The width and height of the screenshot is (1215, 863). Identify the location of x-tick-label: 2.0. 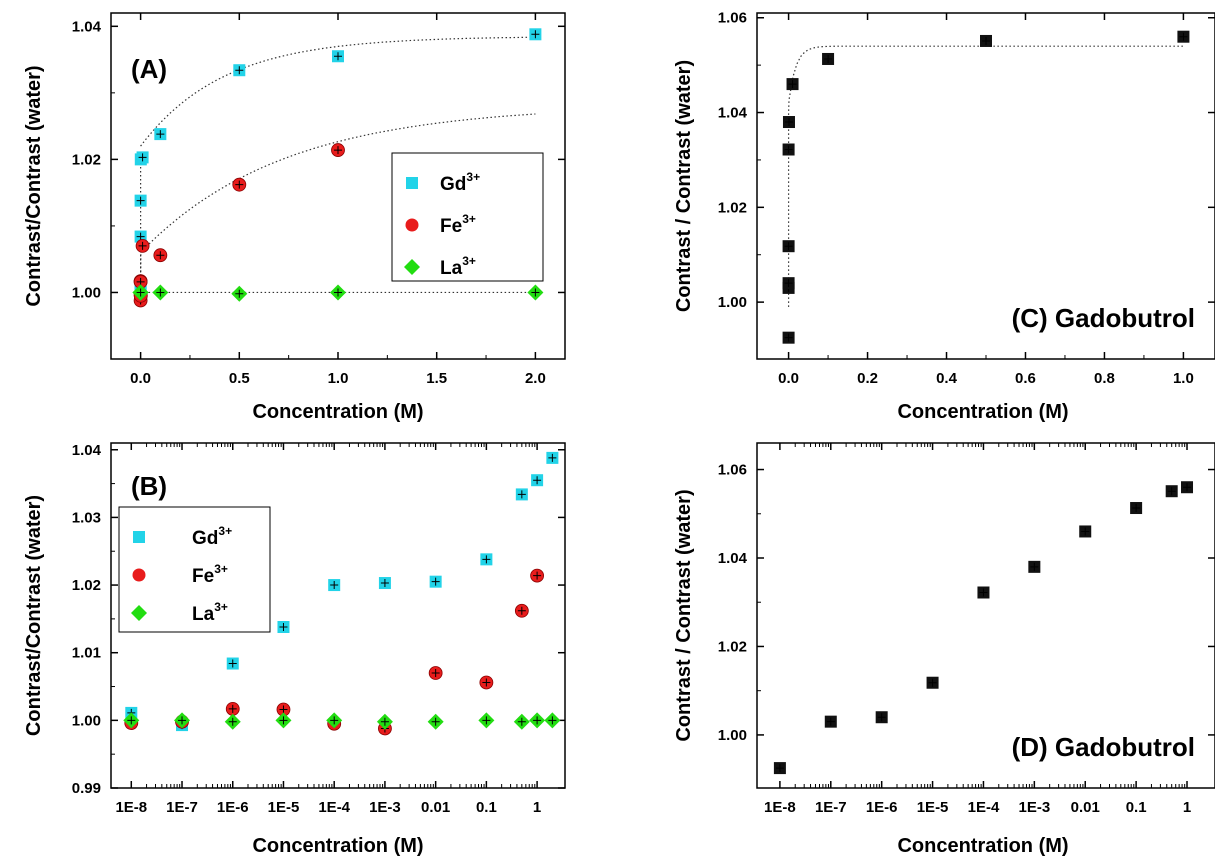
(535, 378).